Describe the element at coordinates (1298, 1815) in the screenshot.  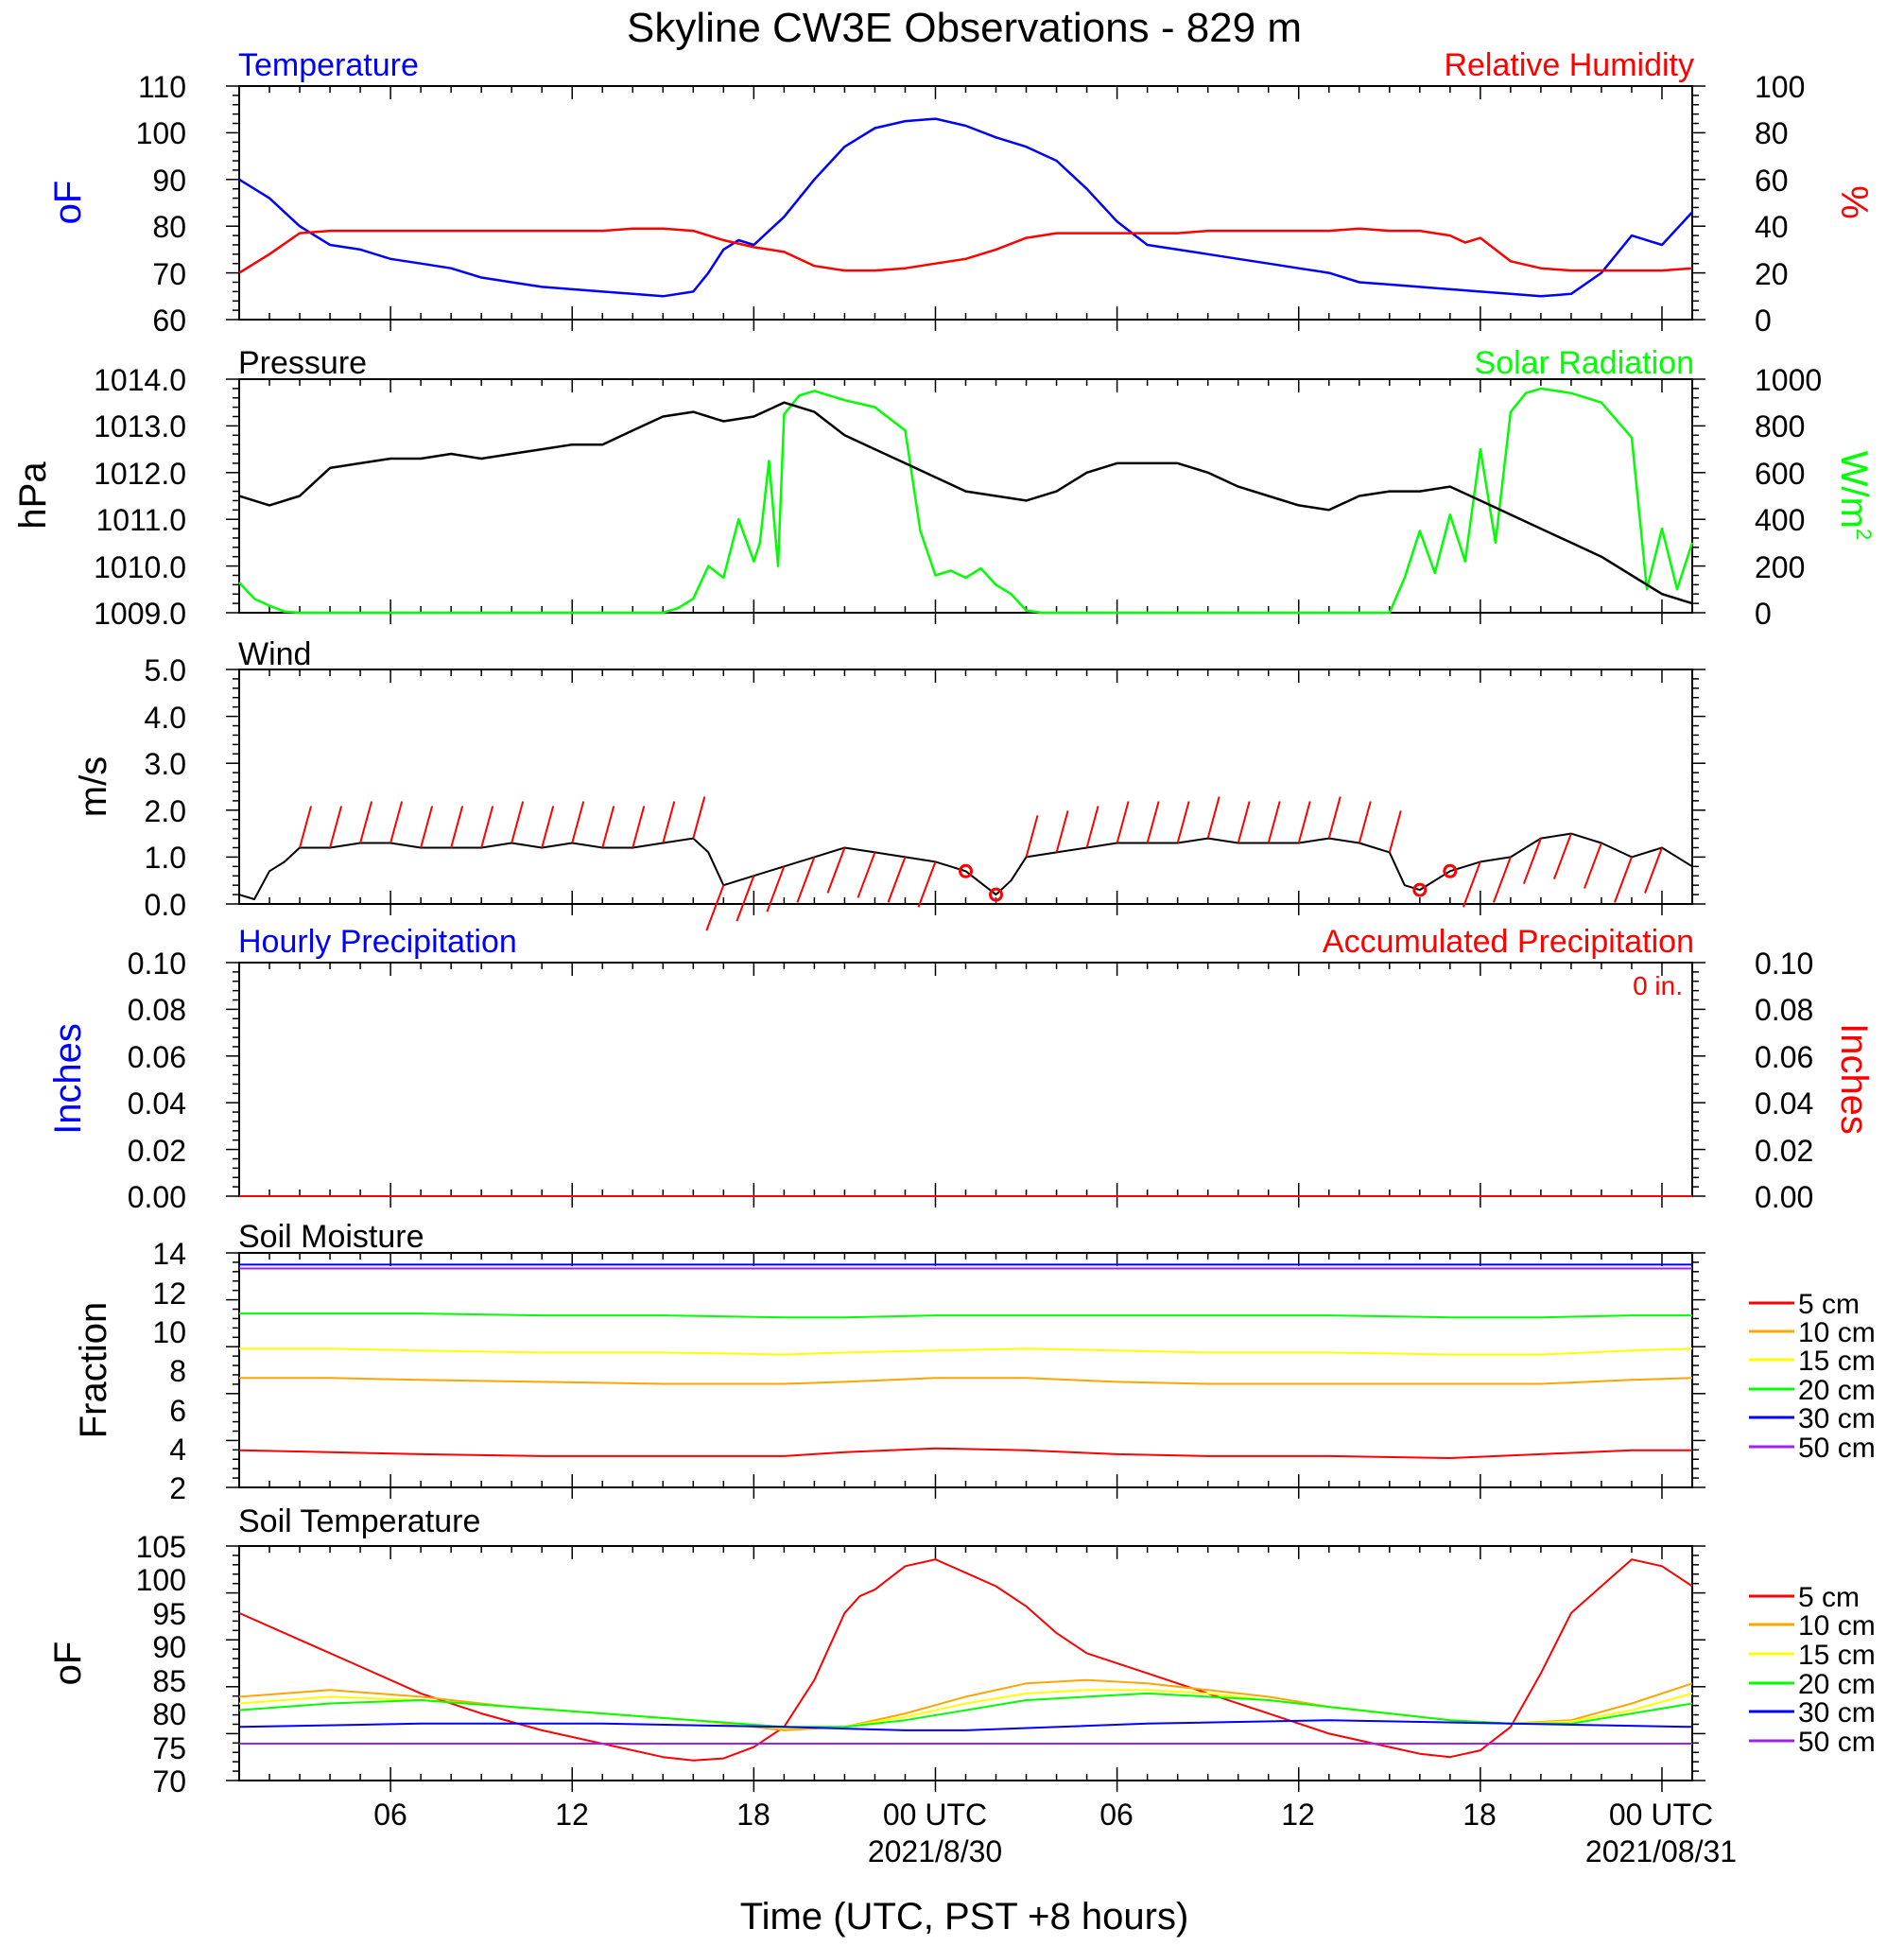
I see `x-tick-label: 12` at that location.